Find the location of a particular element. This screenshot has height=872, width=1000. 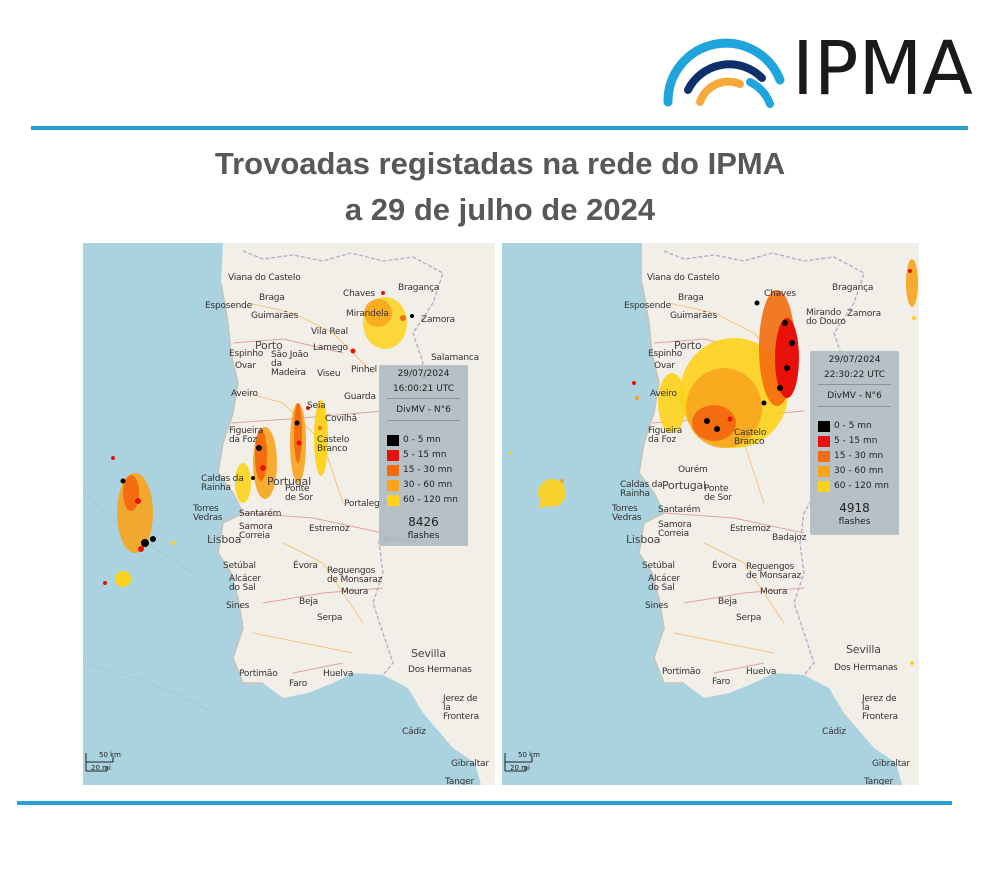

legend-range: 60 - 120 mn is located at coordinates (861, 486).